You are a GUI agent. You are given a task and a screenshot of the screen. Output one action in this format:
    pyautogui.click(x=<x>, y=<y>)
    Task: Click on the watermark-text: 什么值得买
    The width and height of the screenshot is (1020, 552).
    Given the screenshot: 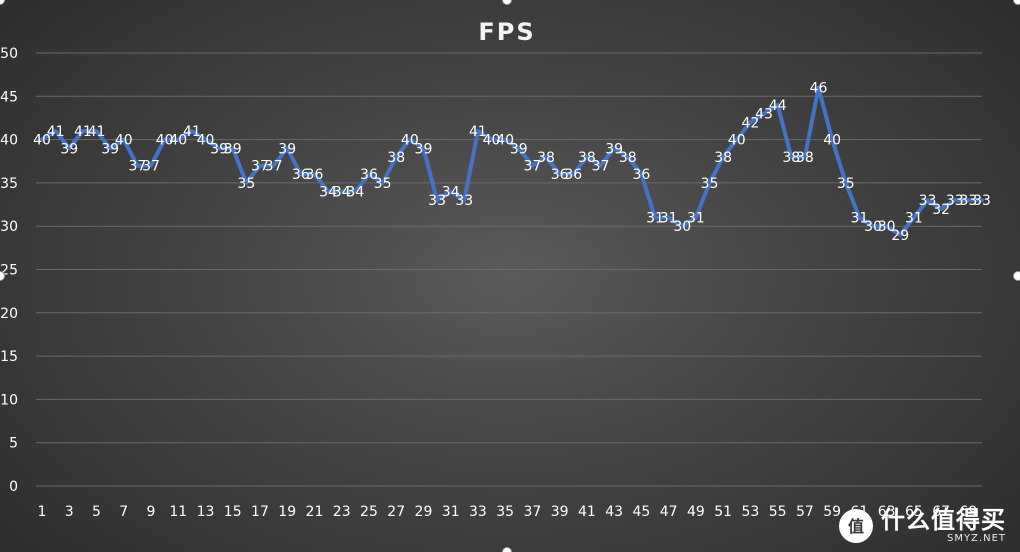 What is the action you would take?
    pyautogui.click(x=943, y=520)
    